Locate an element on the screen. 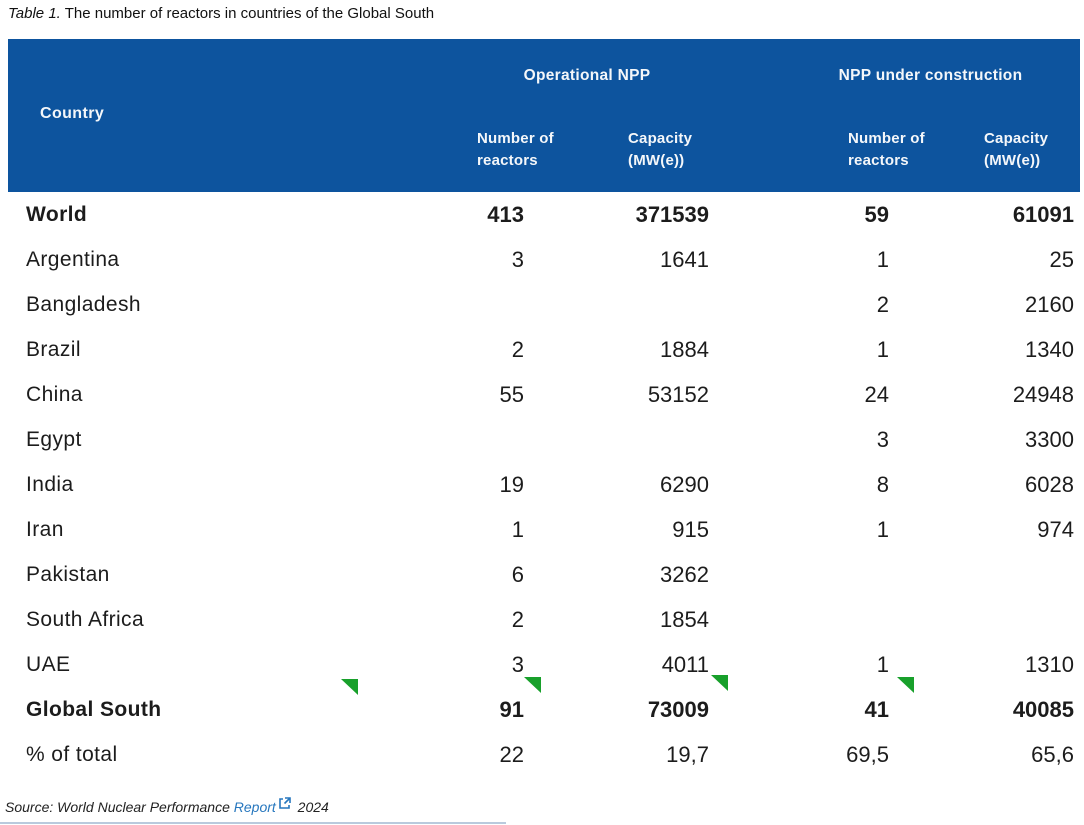 The image size is (1084, 825). uc-reactors-cell: 8 is located at coordinates (882, 484).